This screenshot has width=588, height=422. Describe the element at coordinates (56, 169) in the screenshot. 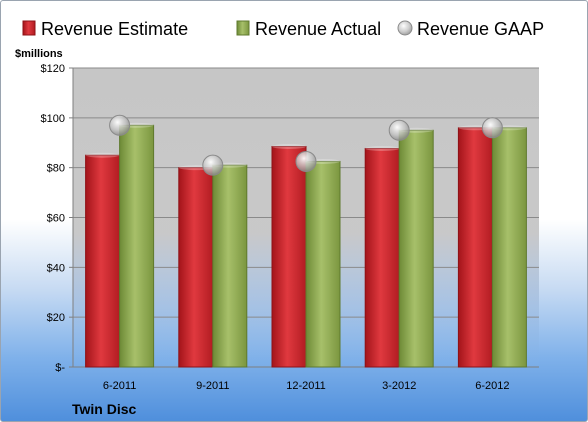

I see `y-tick-label: $80` at that location.